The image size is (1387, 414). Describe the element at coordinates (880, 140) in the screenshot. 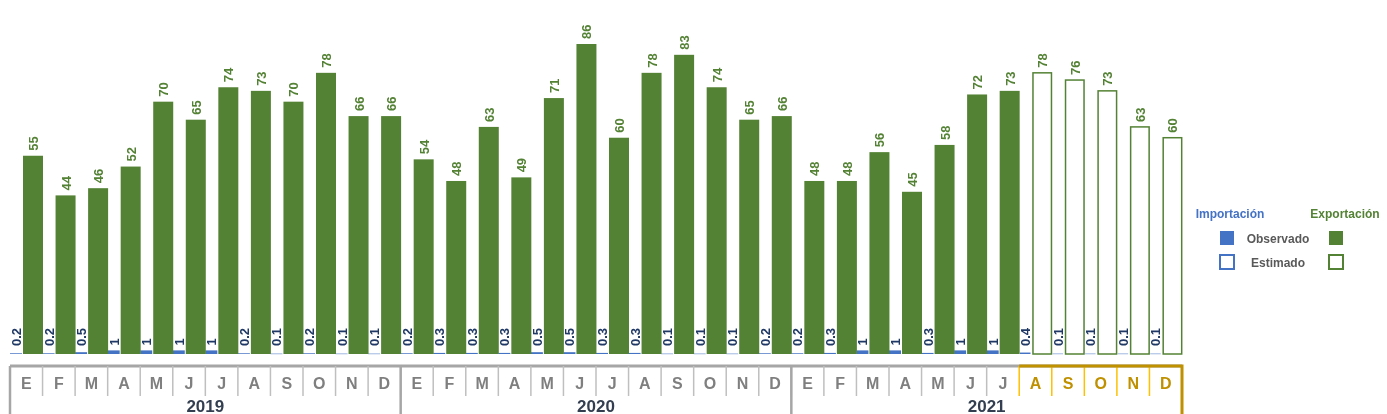

I see `data-label: 56` at that location.